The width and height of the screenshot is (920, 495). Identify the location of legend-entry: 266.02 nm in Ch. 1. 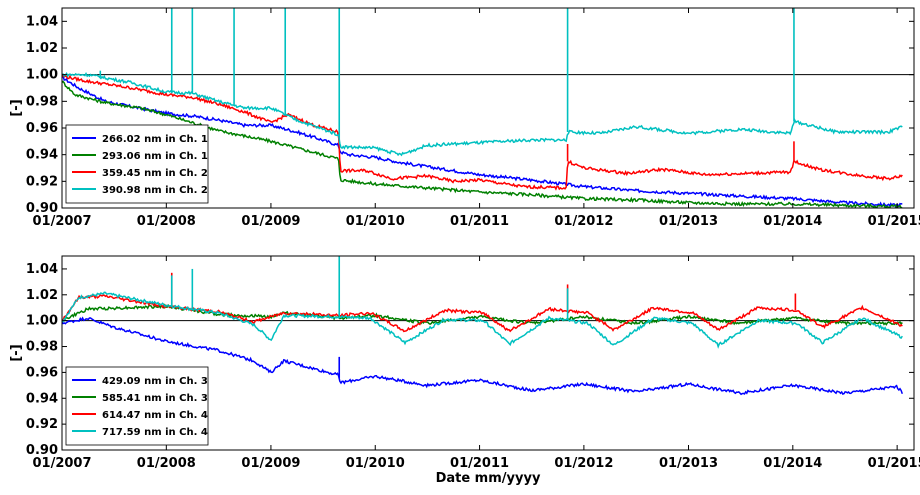
(155, 139).